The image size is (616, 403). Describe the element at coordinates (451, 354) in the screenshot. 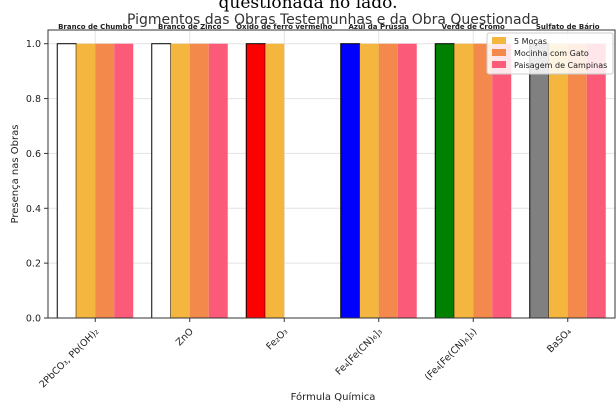

I see `x-tick-label: (Fe₄[Fe(CN)₆]₃)` at that location.